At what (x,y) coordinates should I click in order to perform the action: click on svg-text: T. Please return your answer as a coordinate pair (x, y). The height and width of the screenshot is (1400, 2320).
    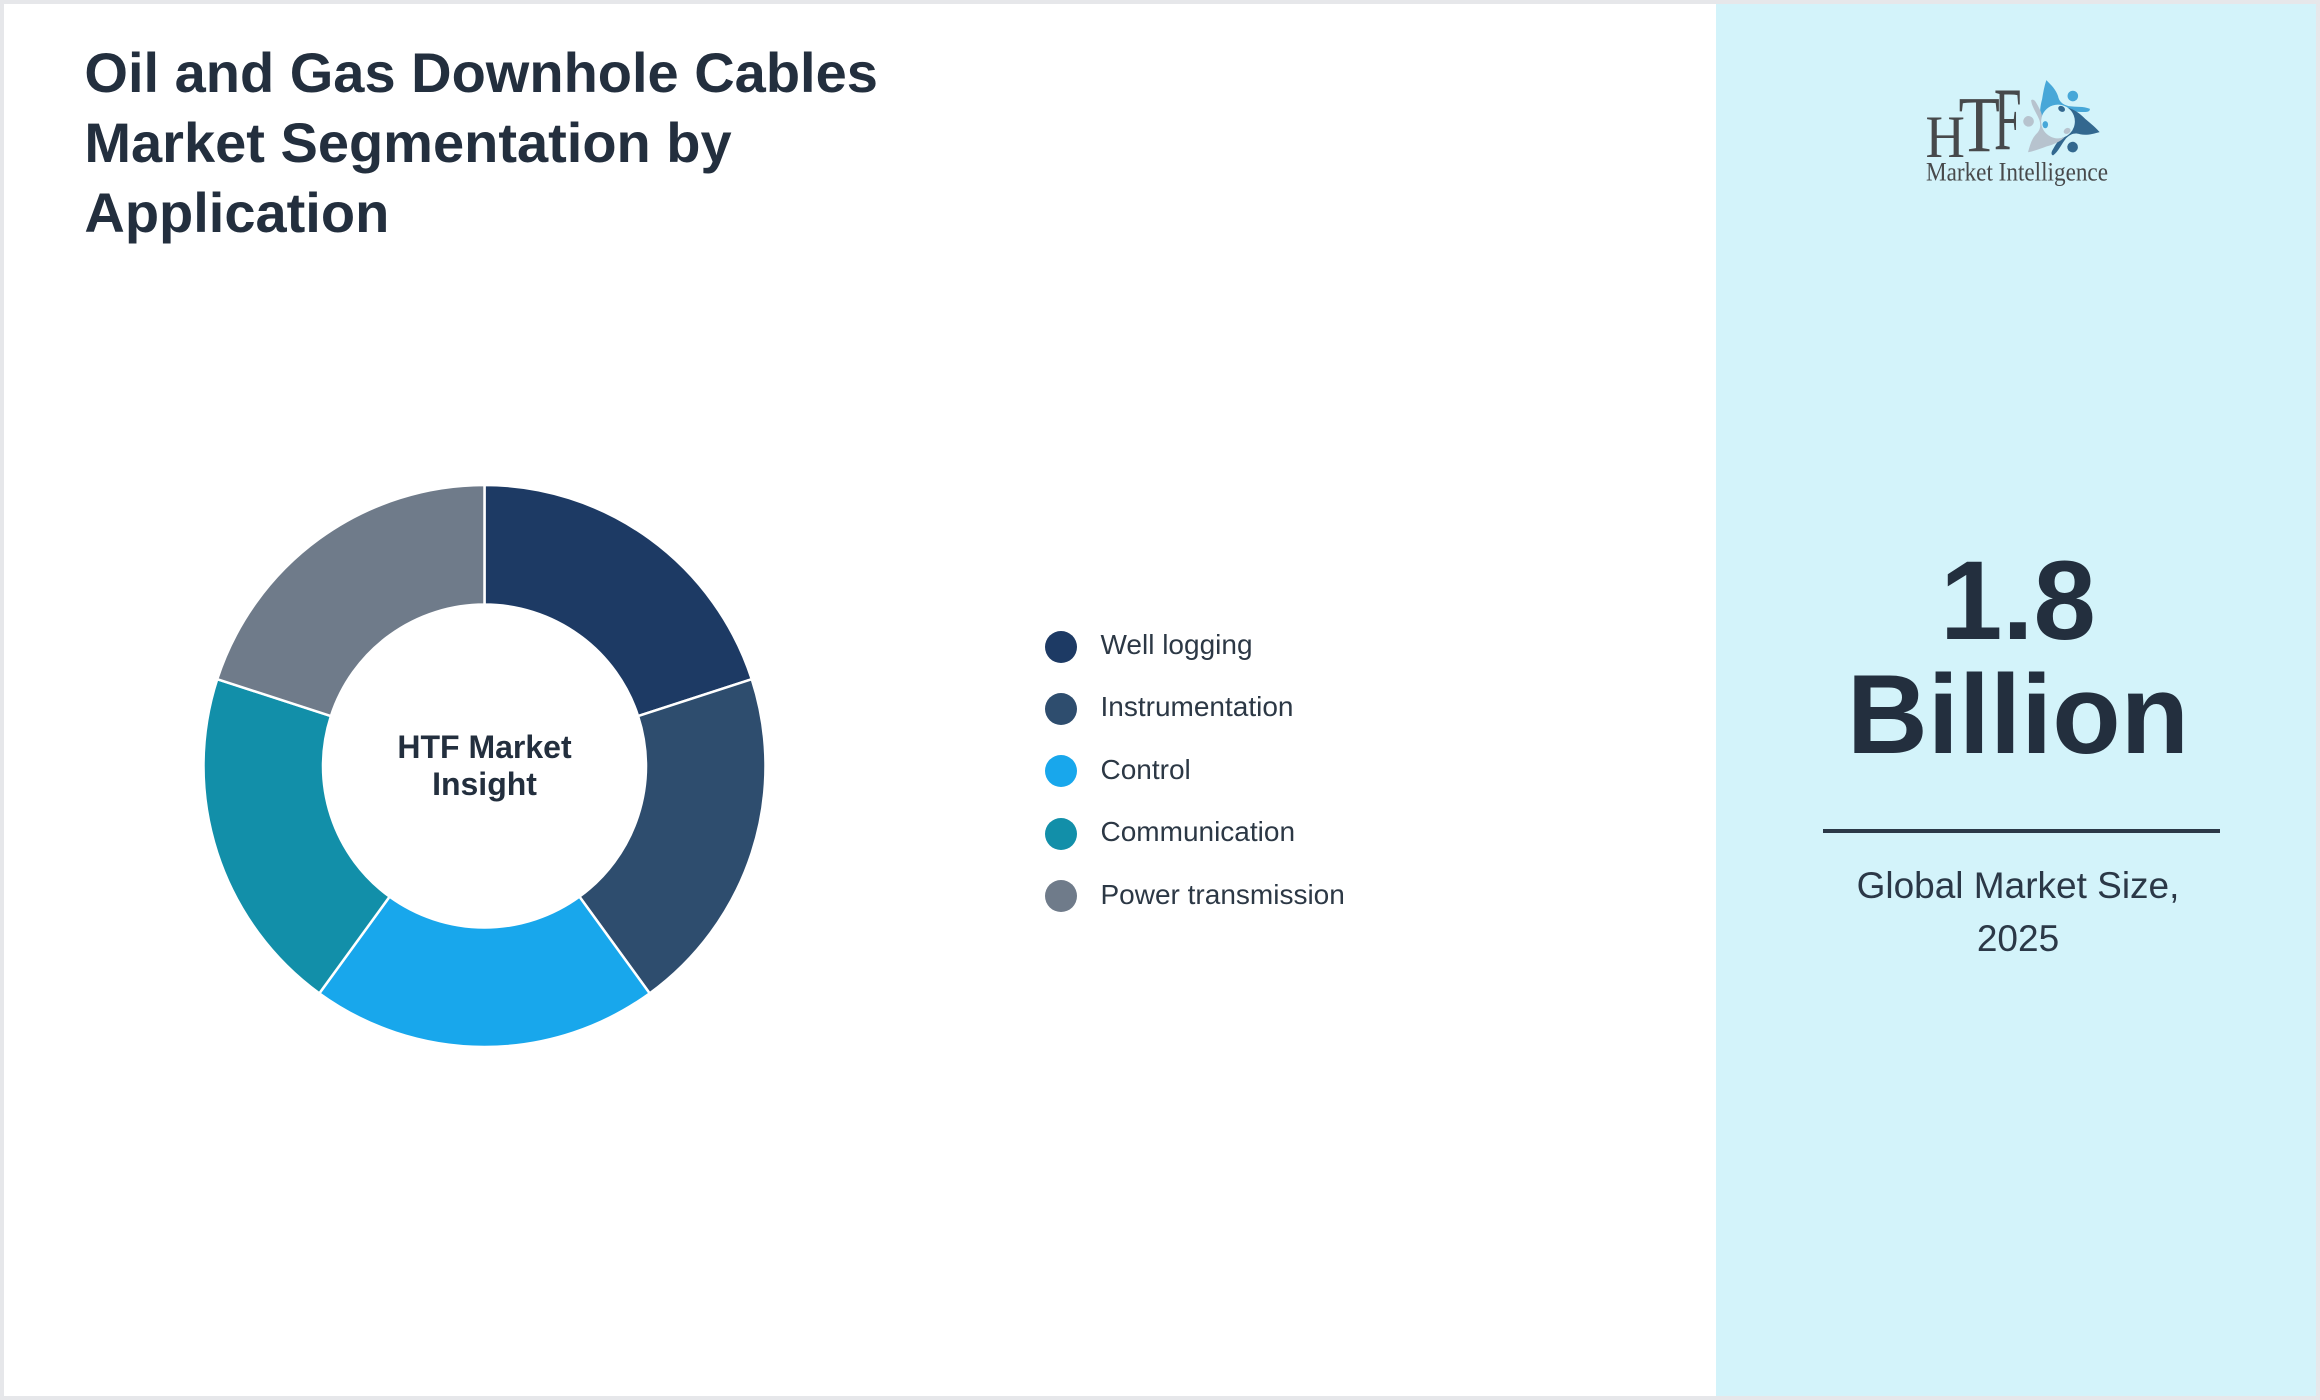
    Looking at the image, I should click on (1979, 125).